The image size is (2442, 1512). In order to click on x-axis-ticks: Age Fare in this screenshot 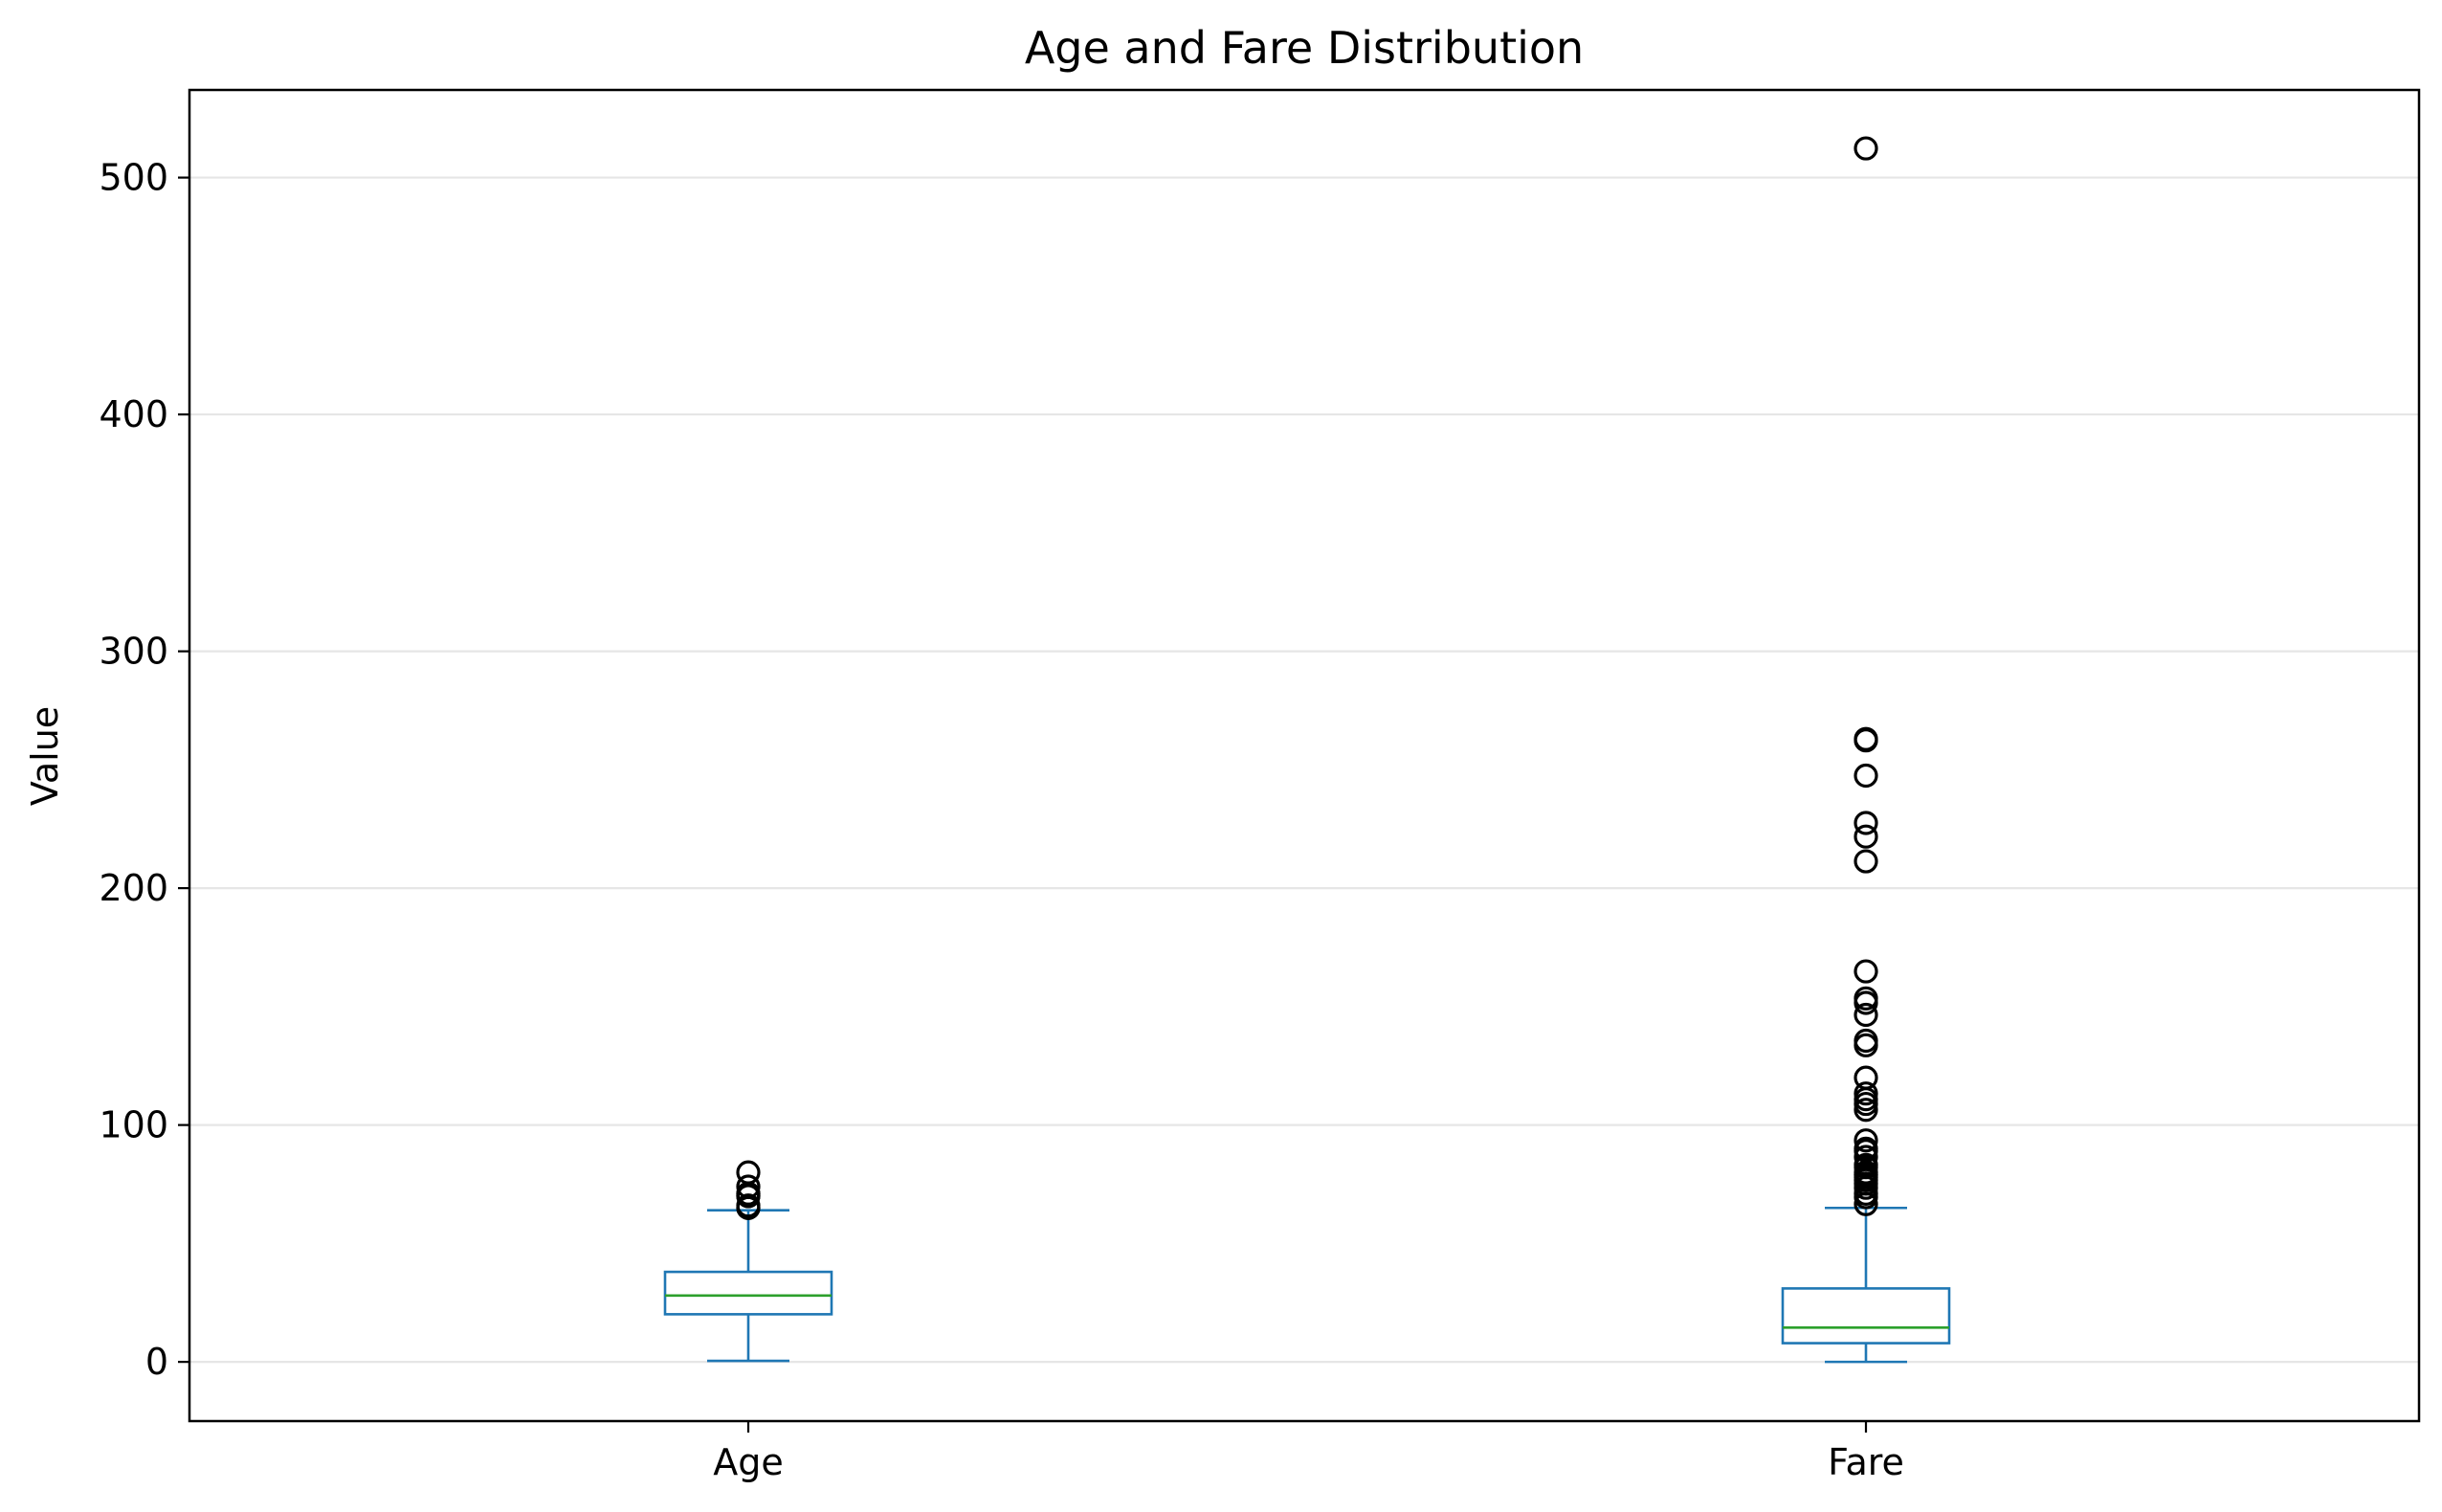, I will do `click(1308, 1452)`.